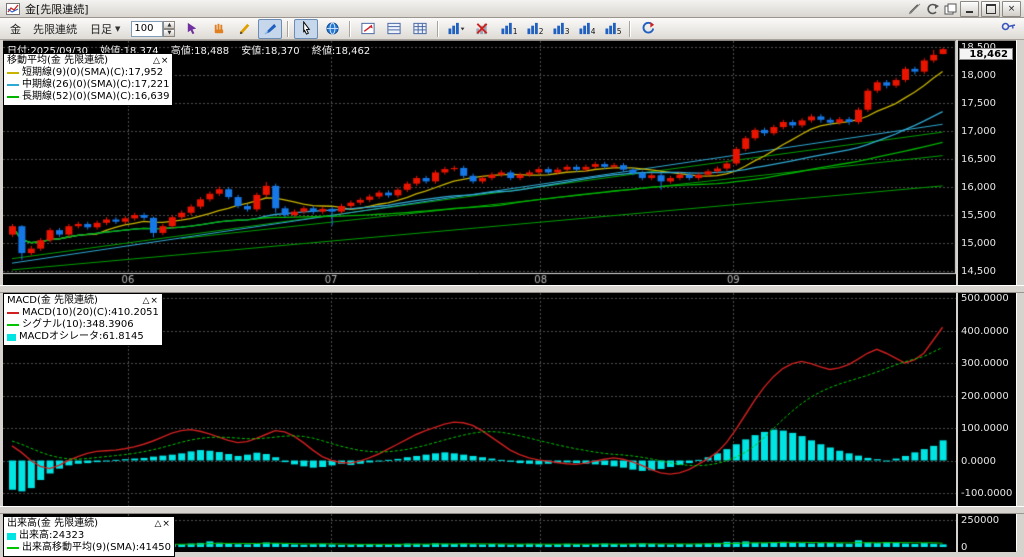  I want to click on legend-label: MACDオシレータ:61.8145, so click(81, 336).